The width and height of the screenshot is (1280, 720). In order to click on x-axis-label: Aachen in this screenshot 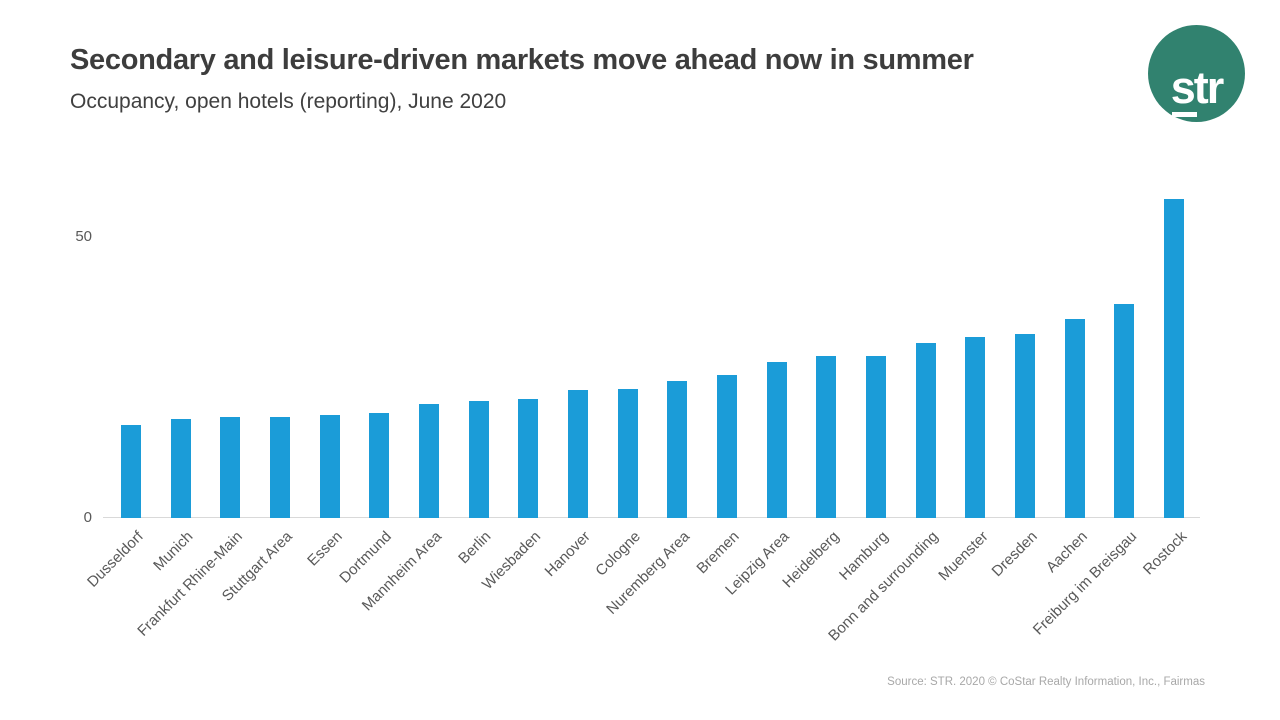, I will do `click(1066, 552)`.